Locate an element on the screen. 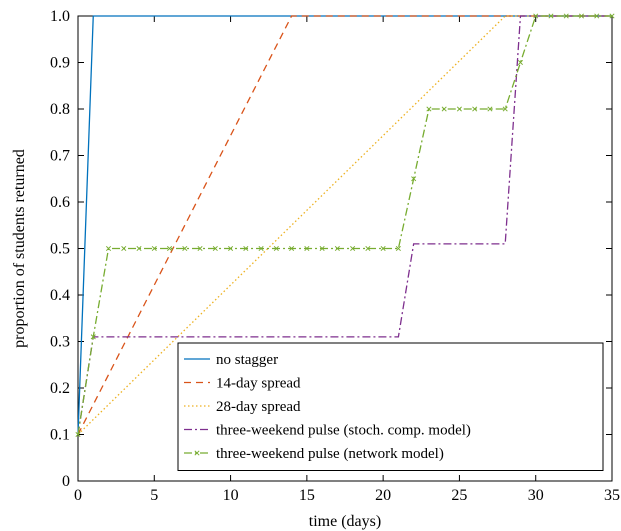 The width and height of the screenshot is (621, 531). y-tick-label: 0.3 is located at coordinates (60, 342).